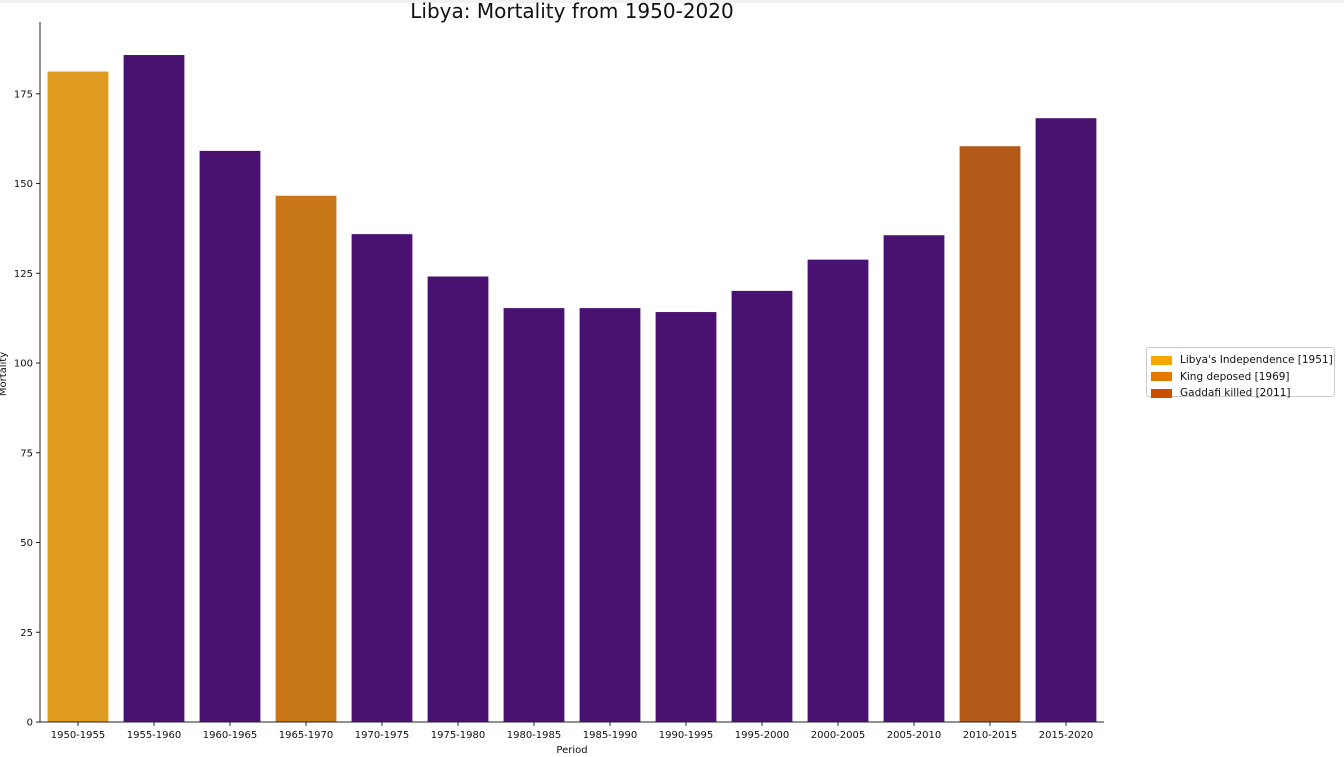 This screenshot has width=1344, height=757. I want to click on y-axis: 0 25 50 75 100 125 150 175, so click(27, 375).